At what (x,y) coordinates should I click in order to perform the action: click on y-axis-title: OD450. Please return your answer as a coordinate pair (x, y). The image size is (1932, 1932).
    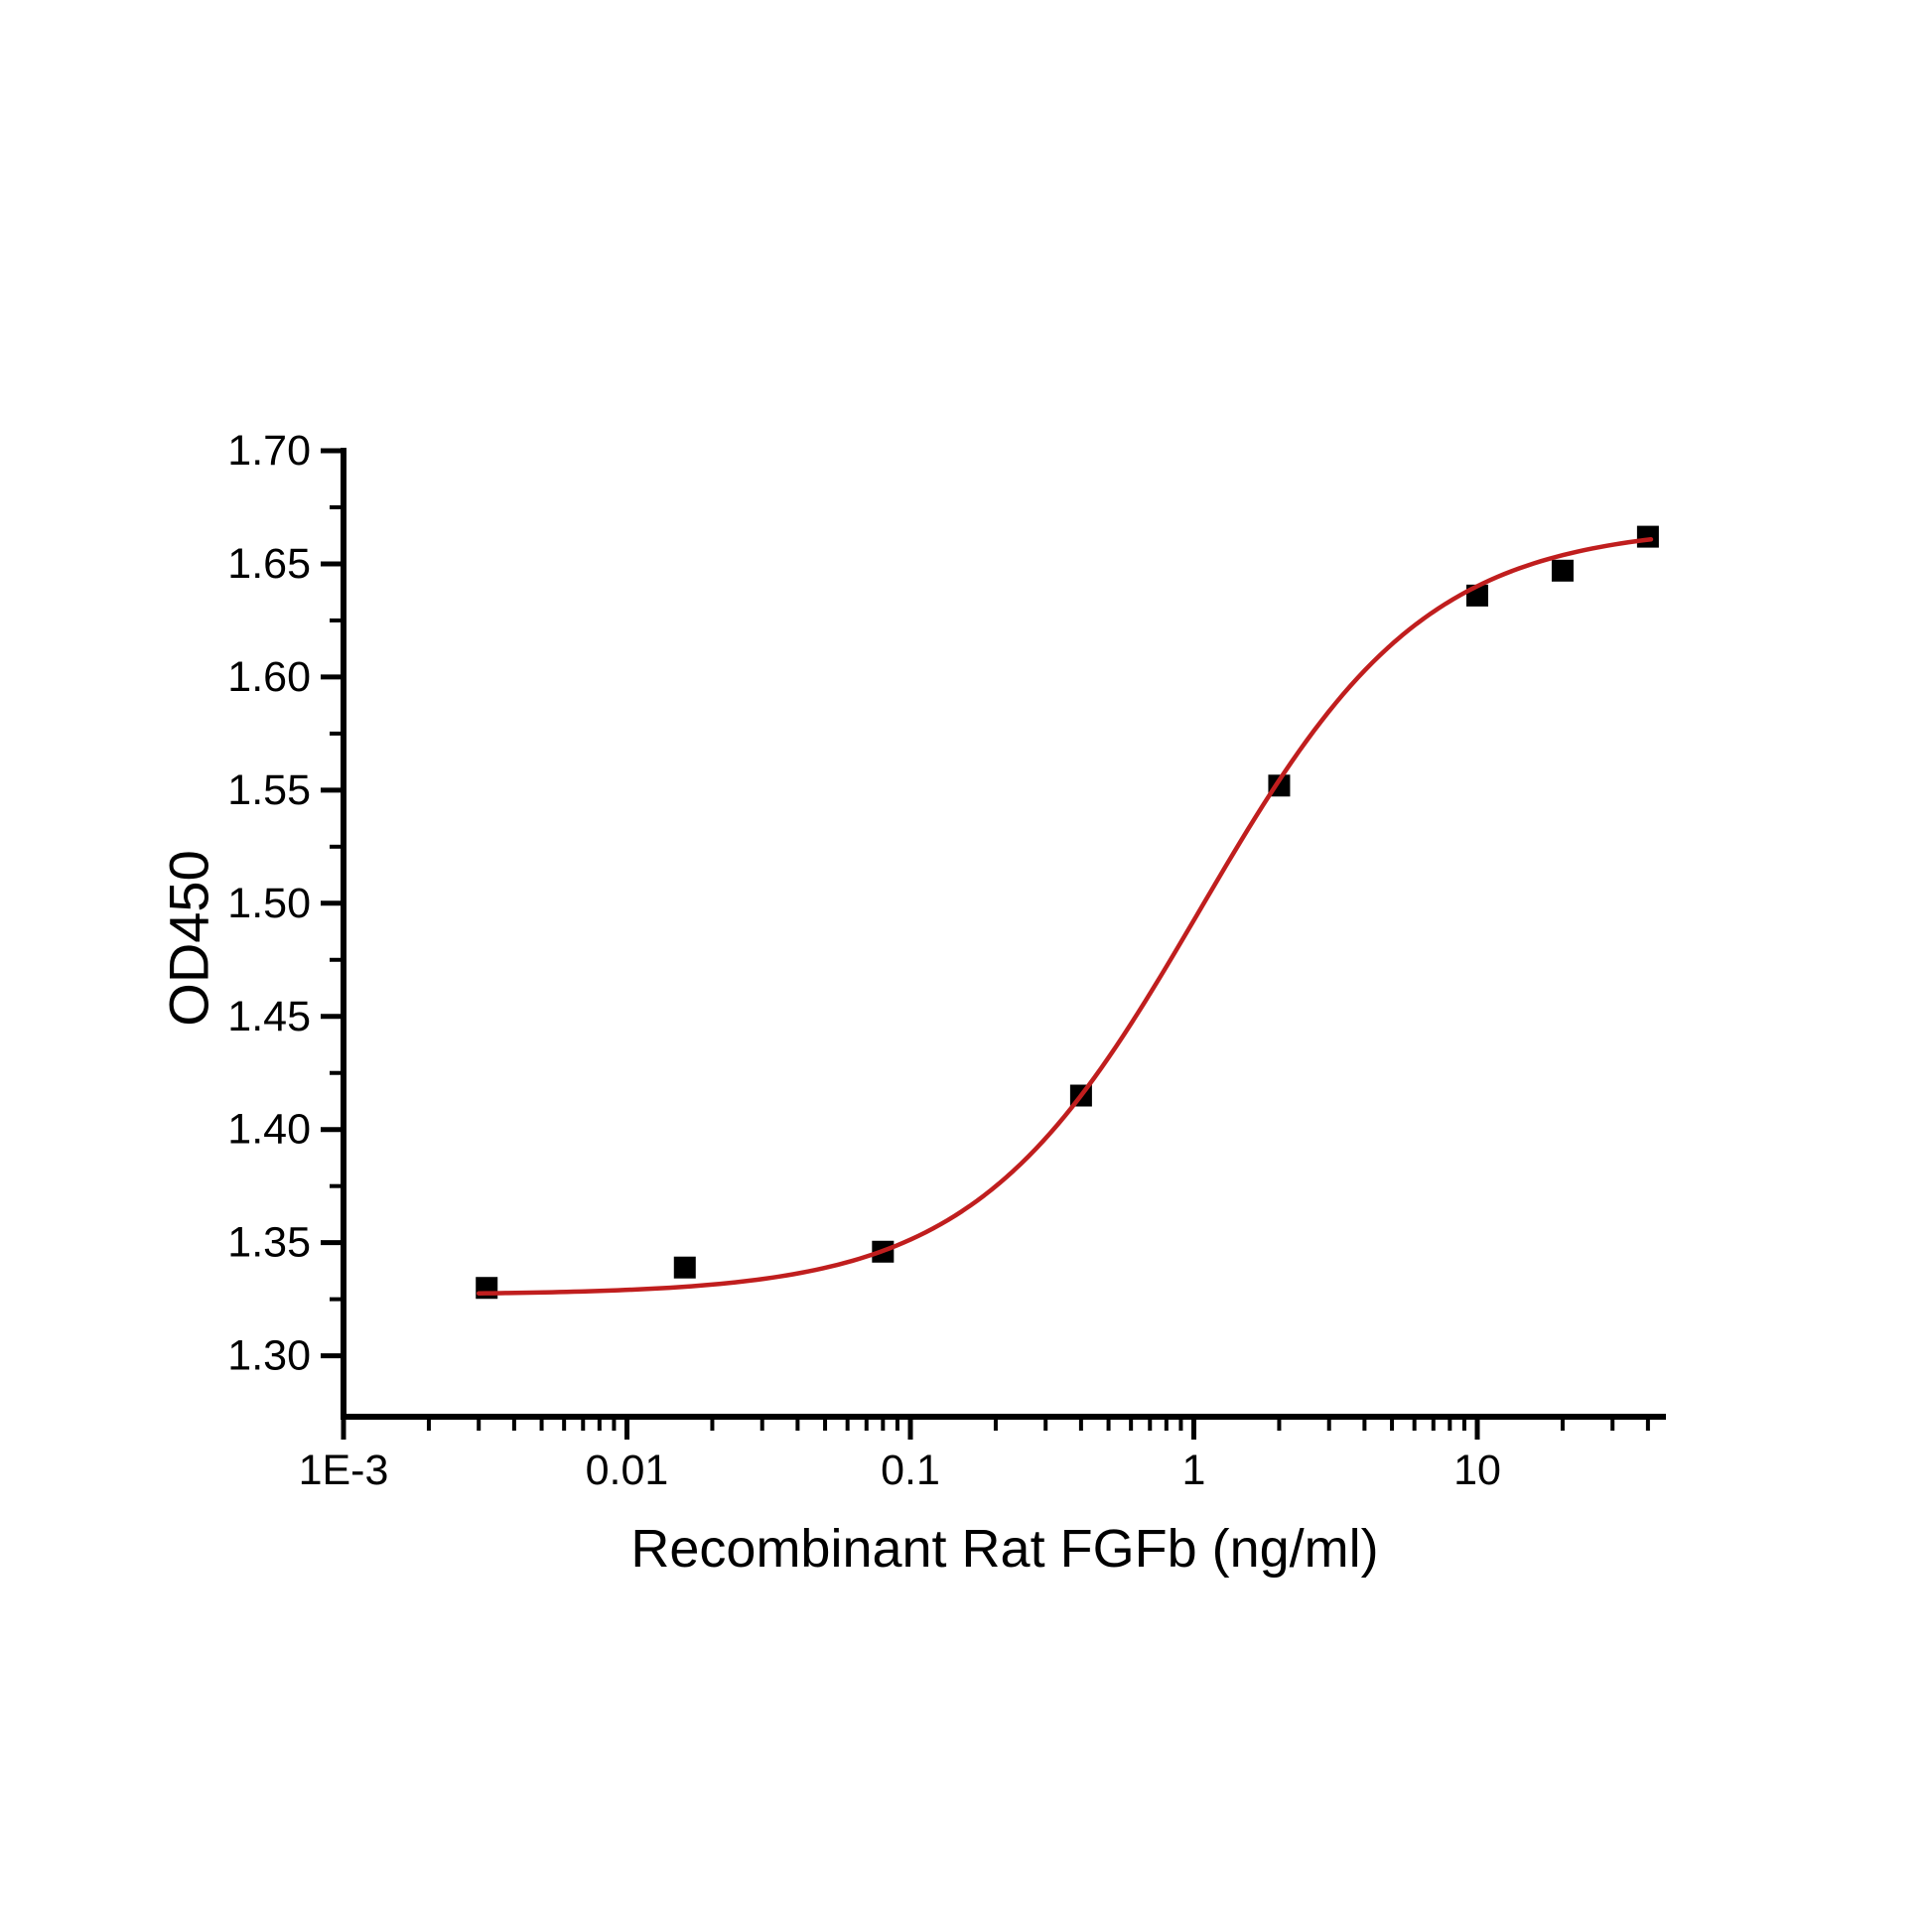
    Looking at the image, I should click on (188, 939).